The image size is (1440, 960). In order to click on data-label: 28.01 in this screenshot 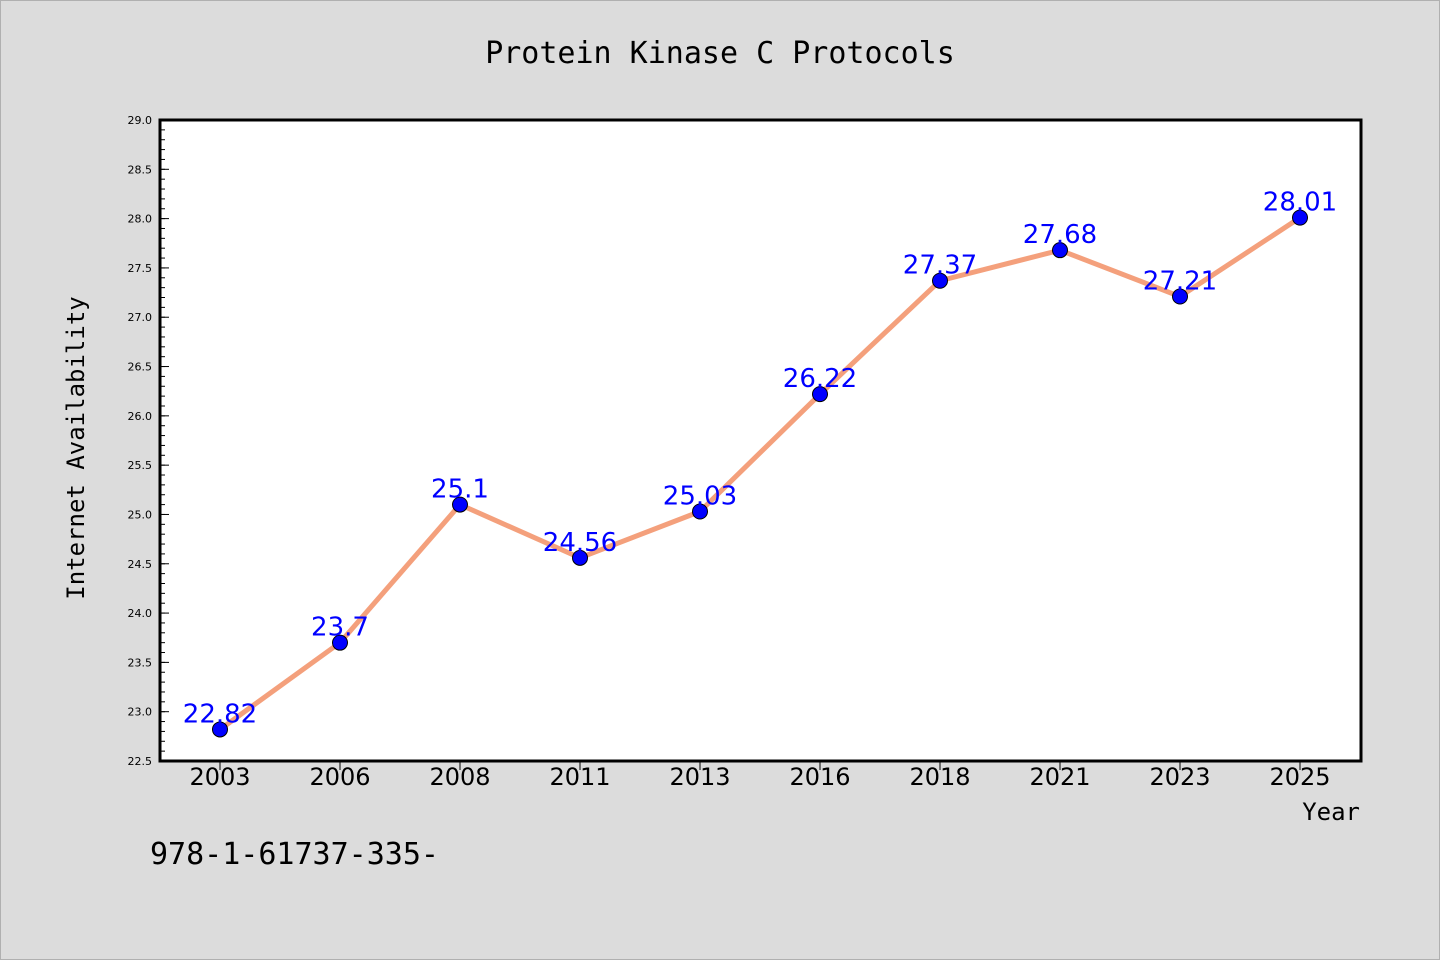, I will do `click(1300, 203)`.